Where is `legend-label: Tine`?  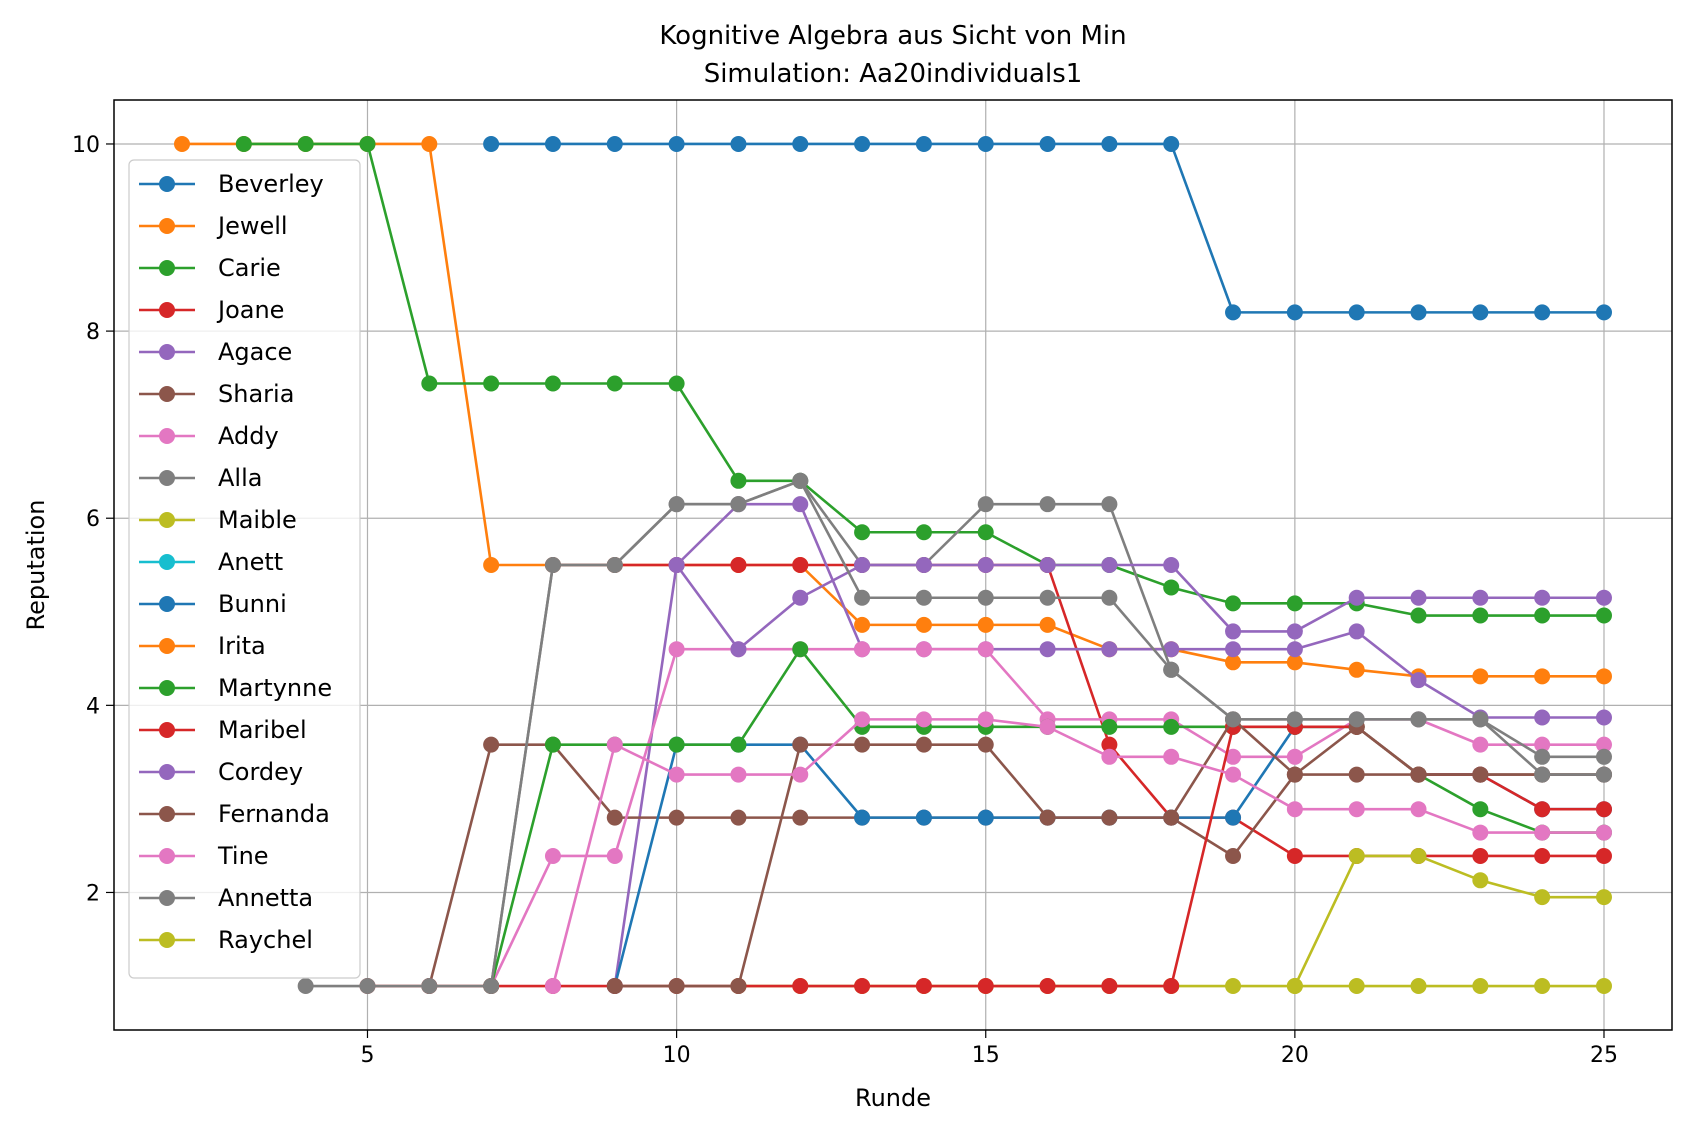 legend-label: Tine is located at coordinates (243, 856).